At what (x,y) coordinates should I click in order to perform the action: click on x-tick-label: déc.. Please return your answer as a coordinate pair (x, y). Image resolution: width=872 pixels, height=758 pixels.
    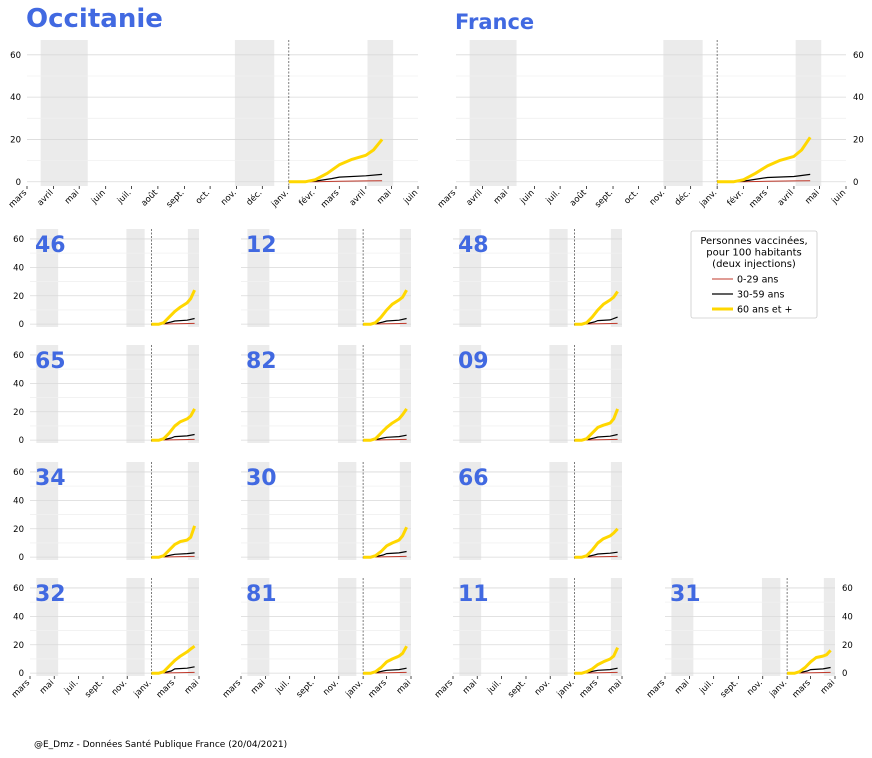
    Looking at the image, I should click on (682, 197).